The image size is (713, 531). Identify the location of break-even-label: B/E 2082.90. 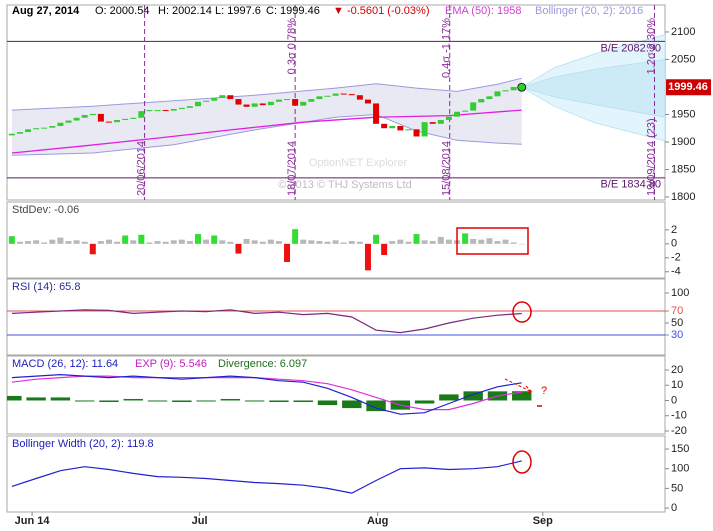
(630, 48).